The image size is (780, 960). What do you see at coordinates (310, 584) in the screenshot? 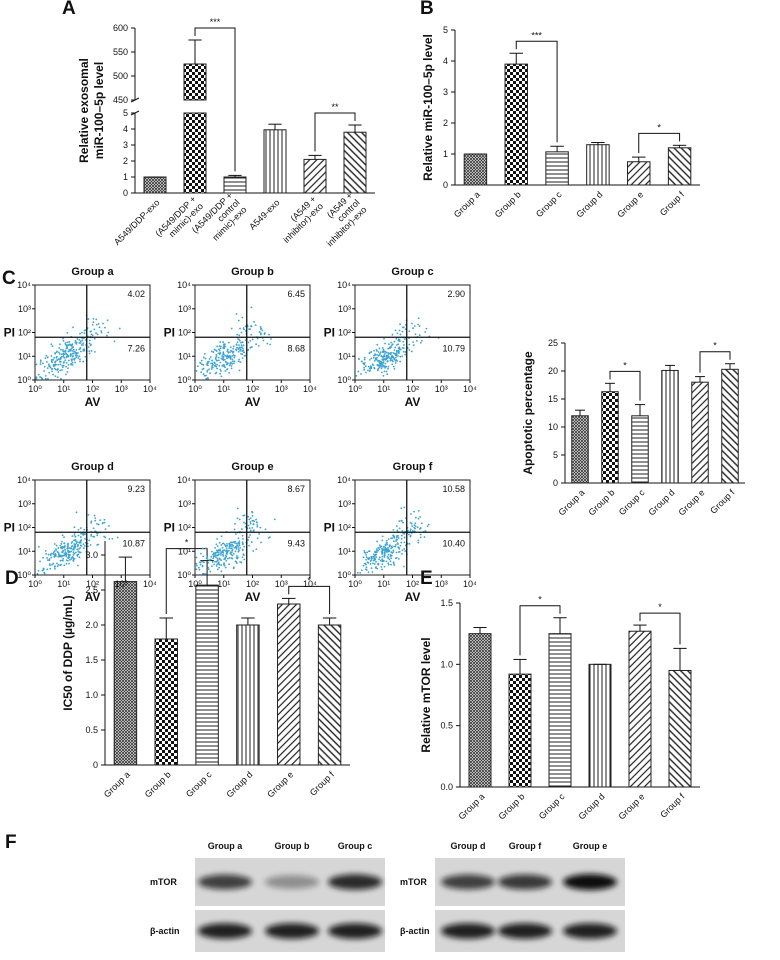
I see `x-tick-label: 10⁴` at bounding box center [310, 584].